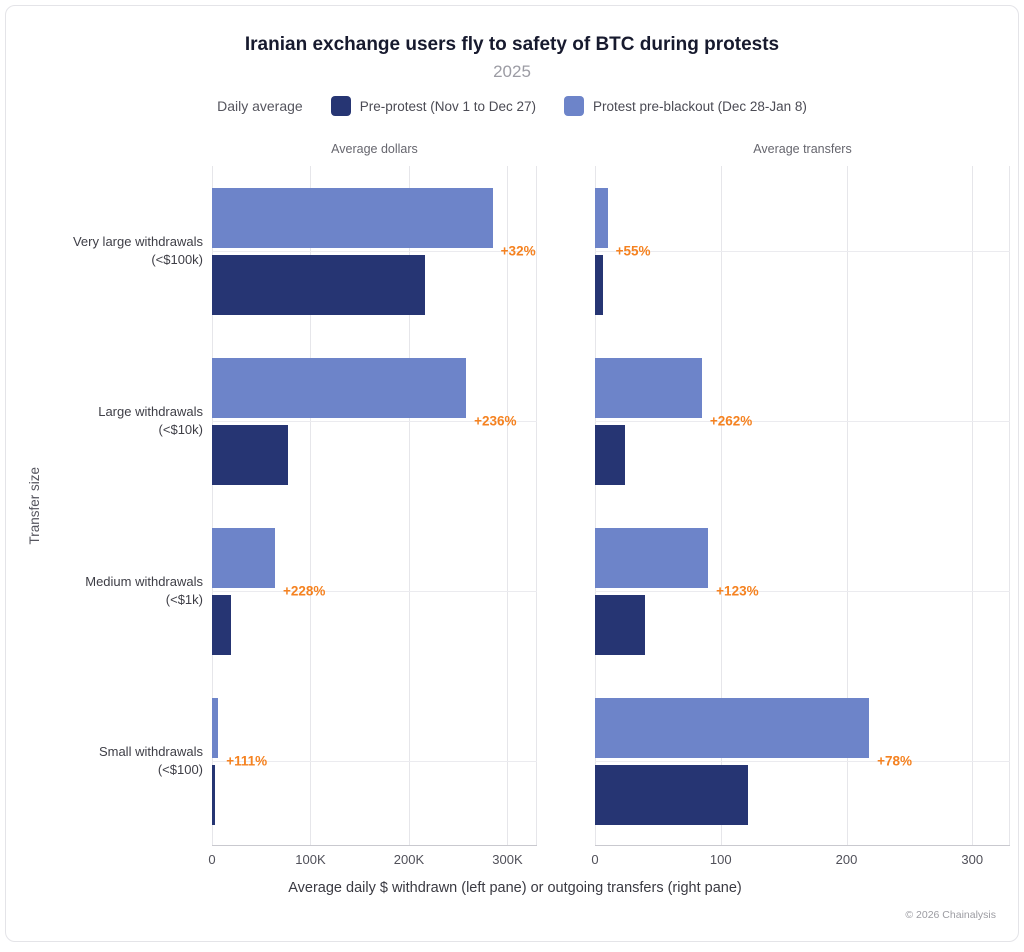 Image resolution: width=1024 pixels, height=952 pixels. I want to click on y-axis-gutter: Transfer size, so click(34, 506).